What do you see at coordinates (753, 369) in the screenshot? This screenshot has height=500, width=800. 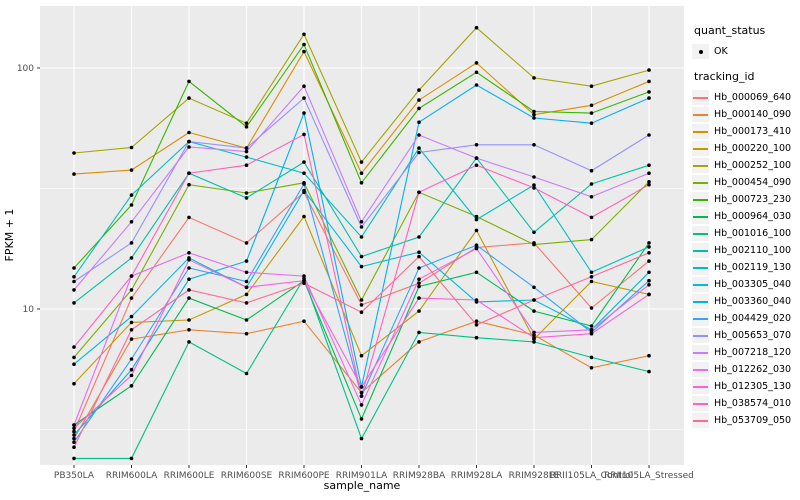 I see `legend-item-label: Hb_012262_030` at bounding box center [753, 369].